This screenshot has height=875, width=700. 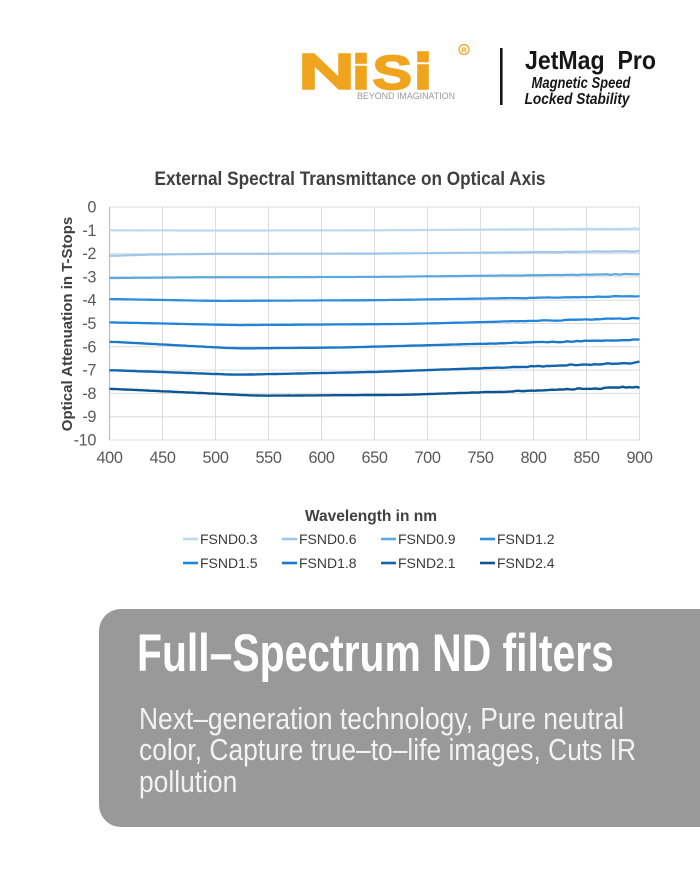 What do you see at coordinates (89, 254) in the screenshot?
I see `svg-text: -2` at bounding box center [89, 254].